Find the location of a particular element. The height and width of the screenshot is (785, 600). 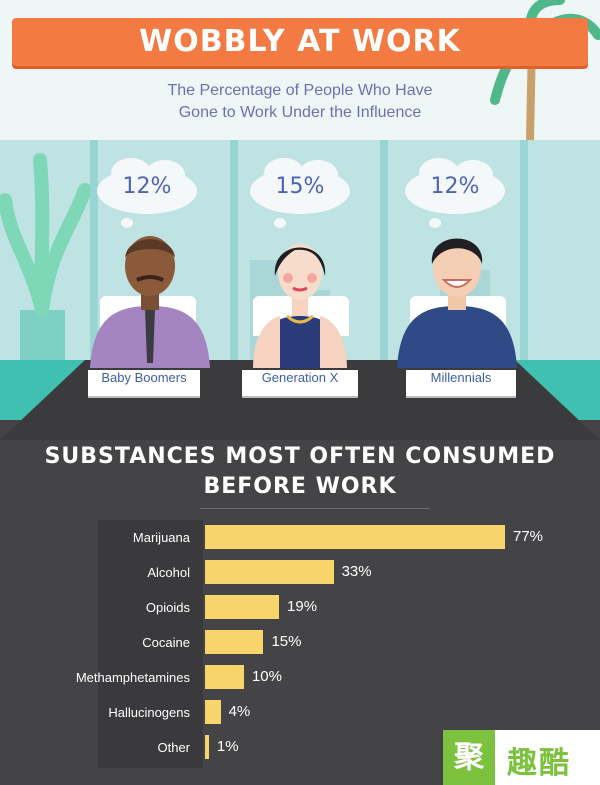

plant-icon is located at coordinates (45, 256).